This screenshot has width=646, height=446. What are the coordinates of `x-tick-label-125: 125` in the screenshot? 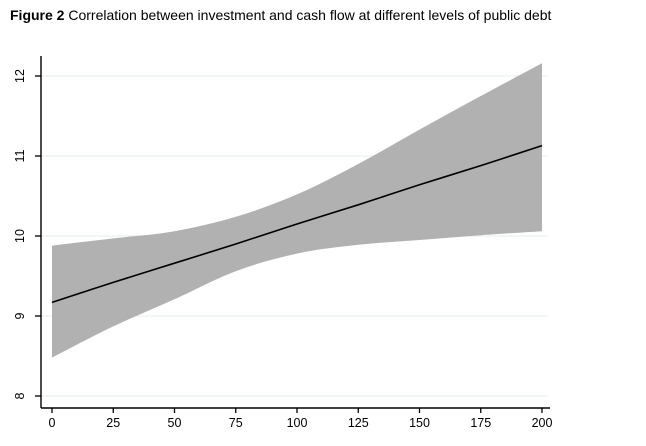 It's located at (358, 423).